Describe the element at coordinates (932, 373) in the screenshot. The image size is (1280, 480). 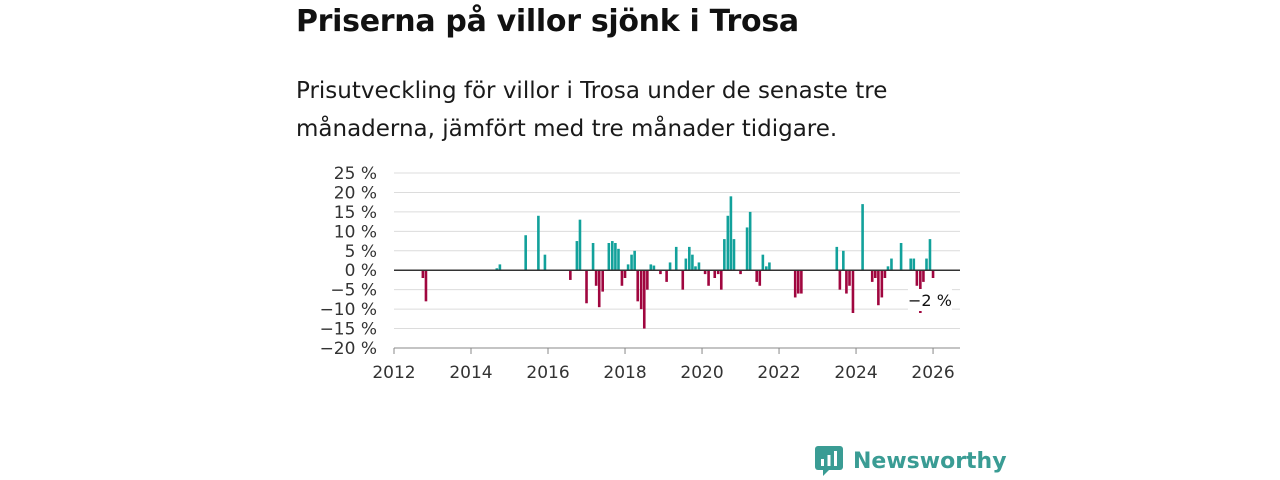
I see `x-tick-label: 2026` at that location.